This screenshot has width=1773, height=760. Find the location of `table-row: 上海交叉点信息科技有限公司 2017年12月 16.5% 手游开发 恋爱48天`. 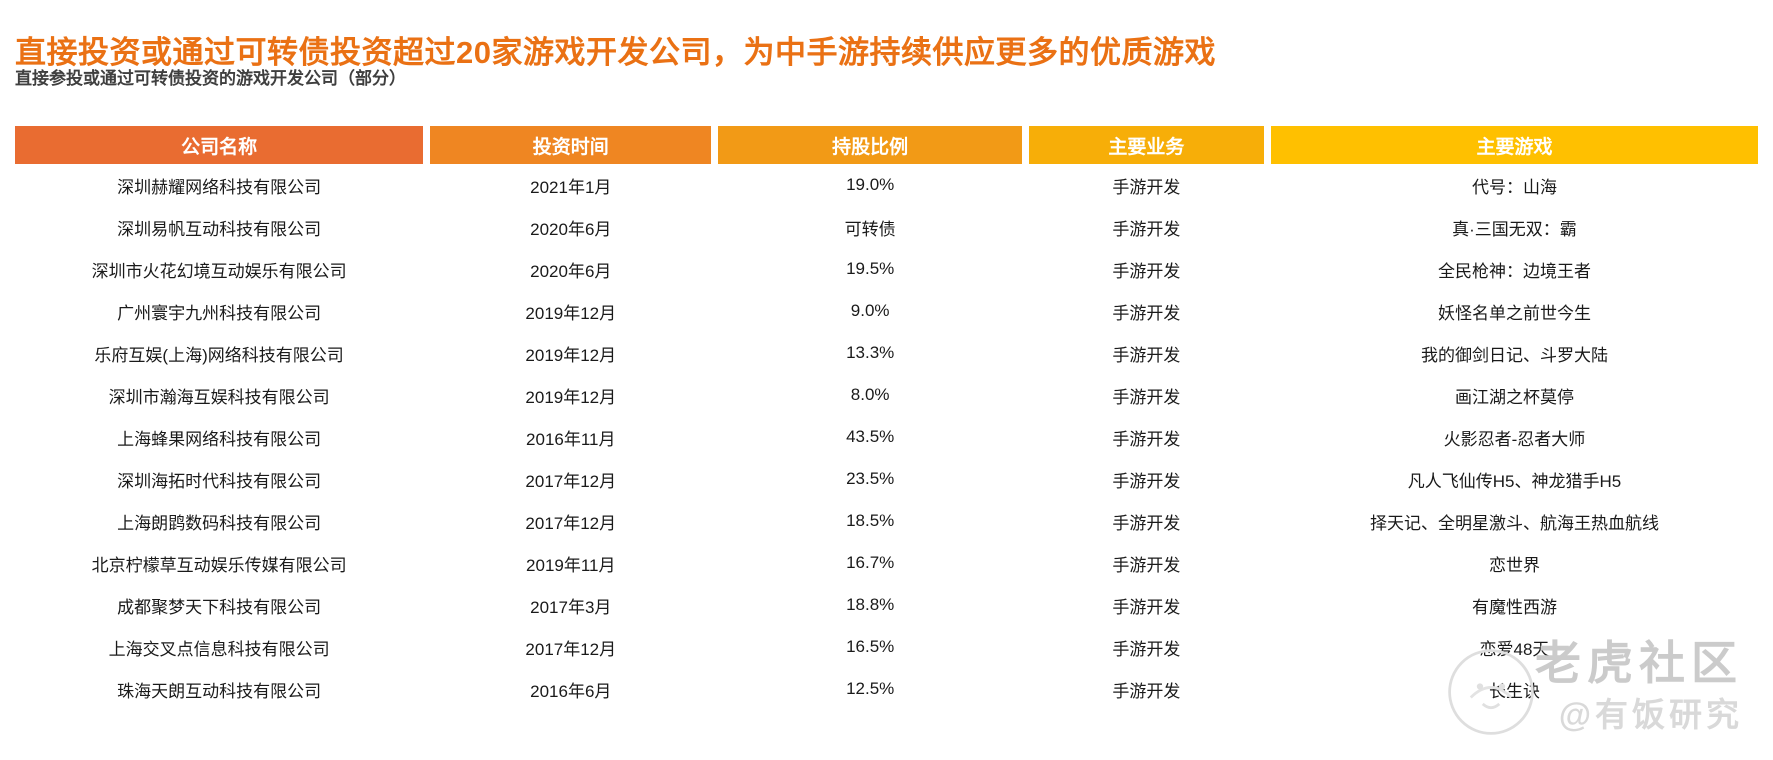

table-row: 上海交叉点信息科技有限公司 2017年12月 16.5% 手游开发 恋爱48天 is located at coordinates (886, 647).